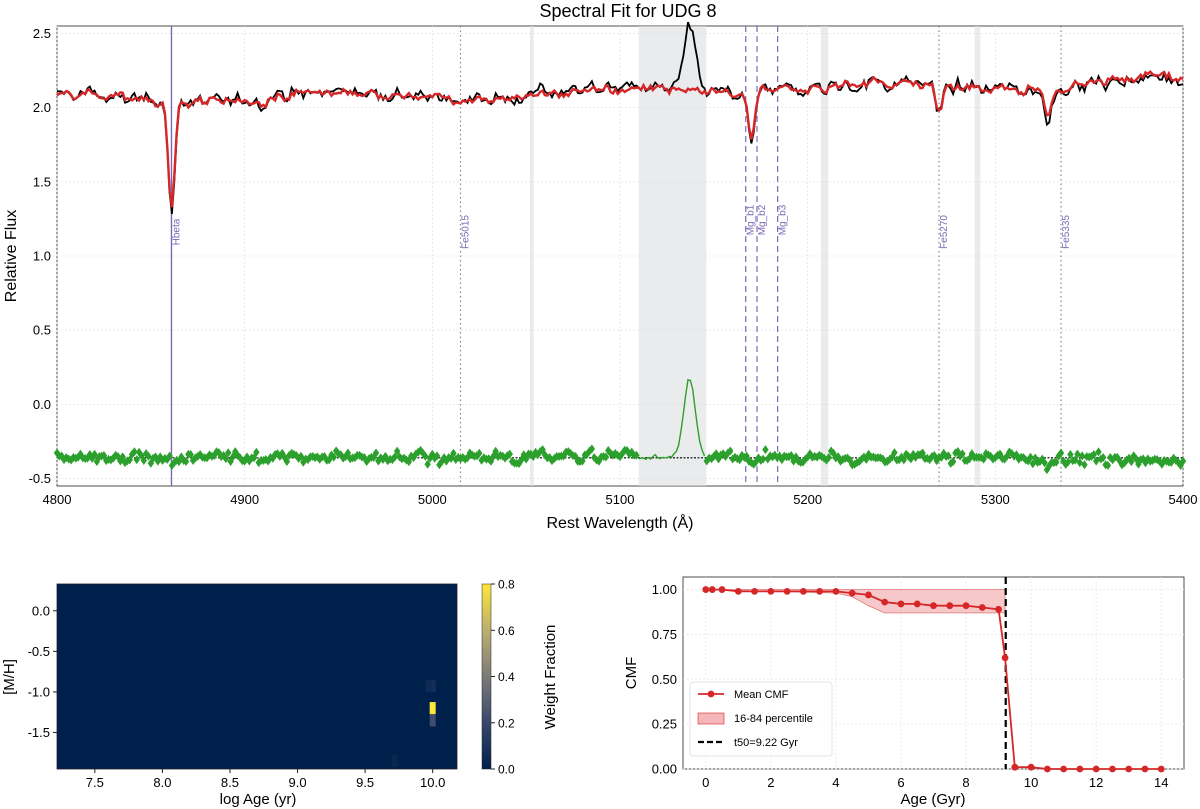 The width and height of the screenshot is (1200, 809). What do you see at coordinates (807, 499) in the screenshot?
I see `x-tick-label: 5200` at bounding box center [807, 499].